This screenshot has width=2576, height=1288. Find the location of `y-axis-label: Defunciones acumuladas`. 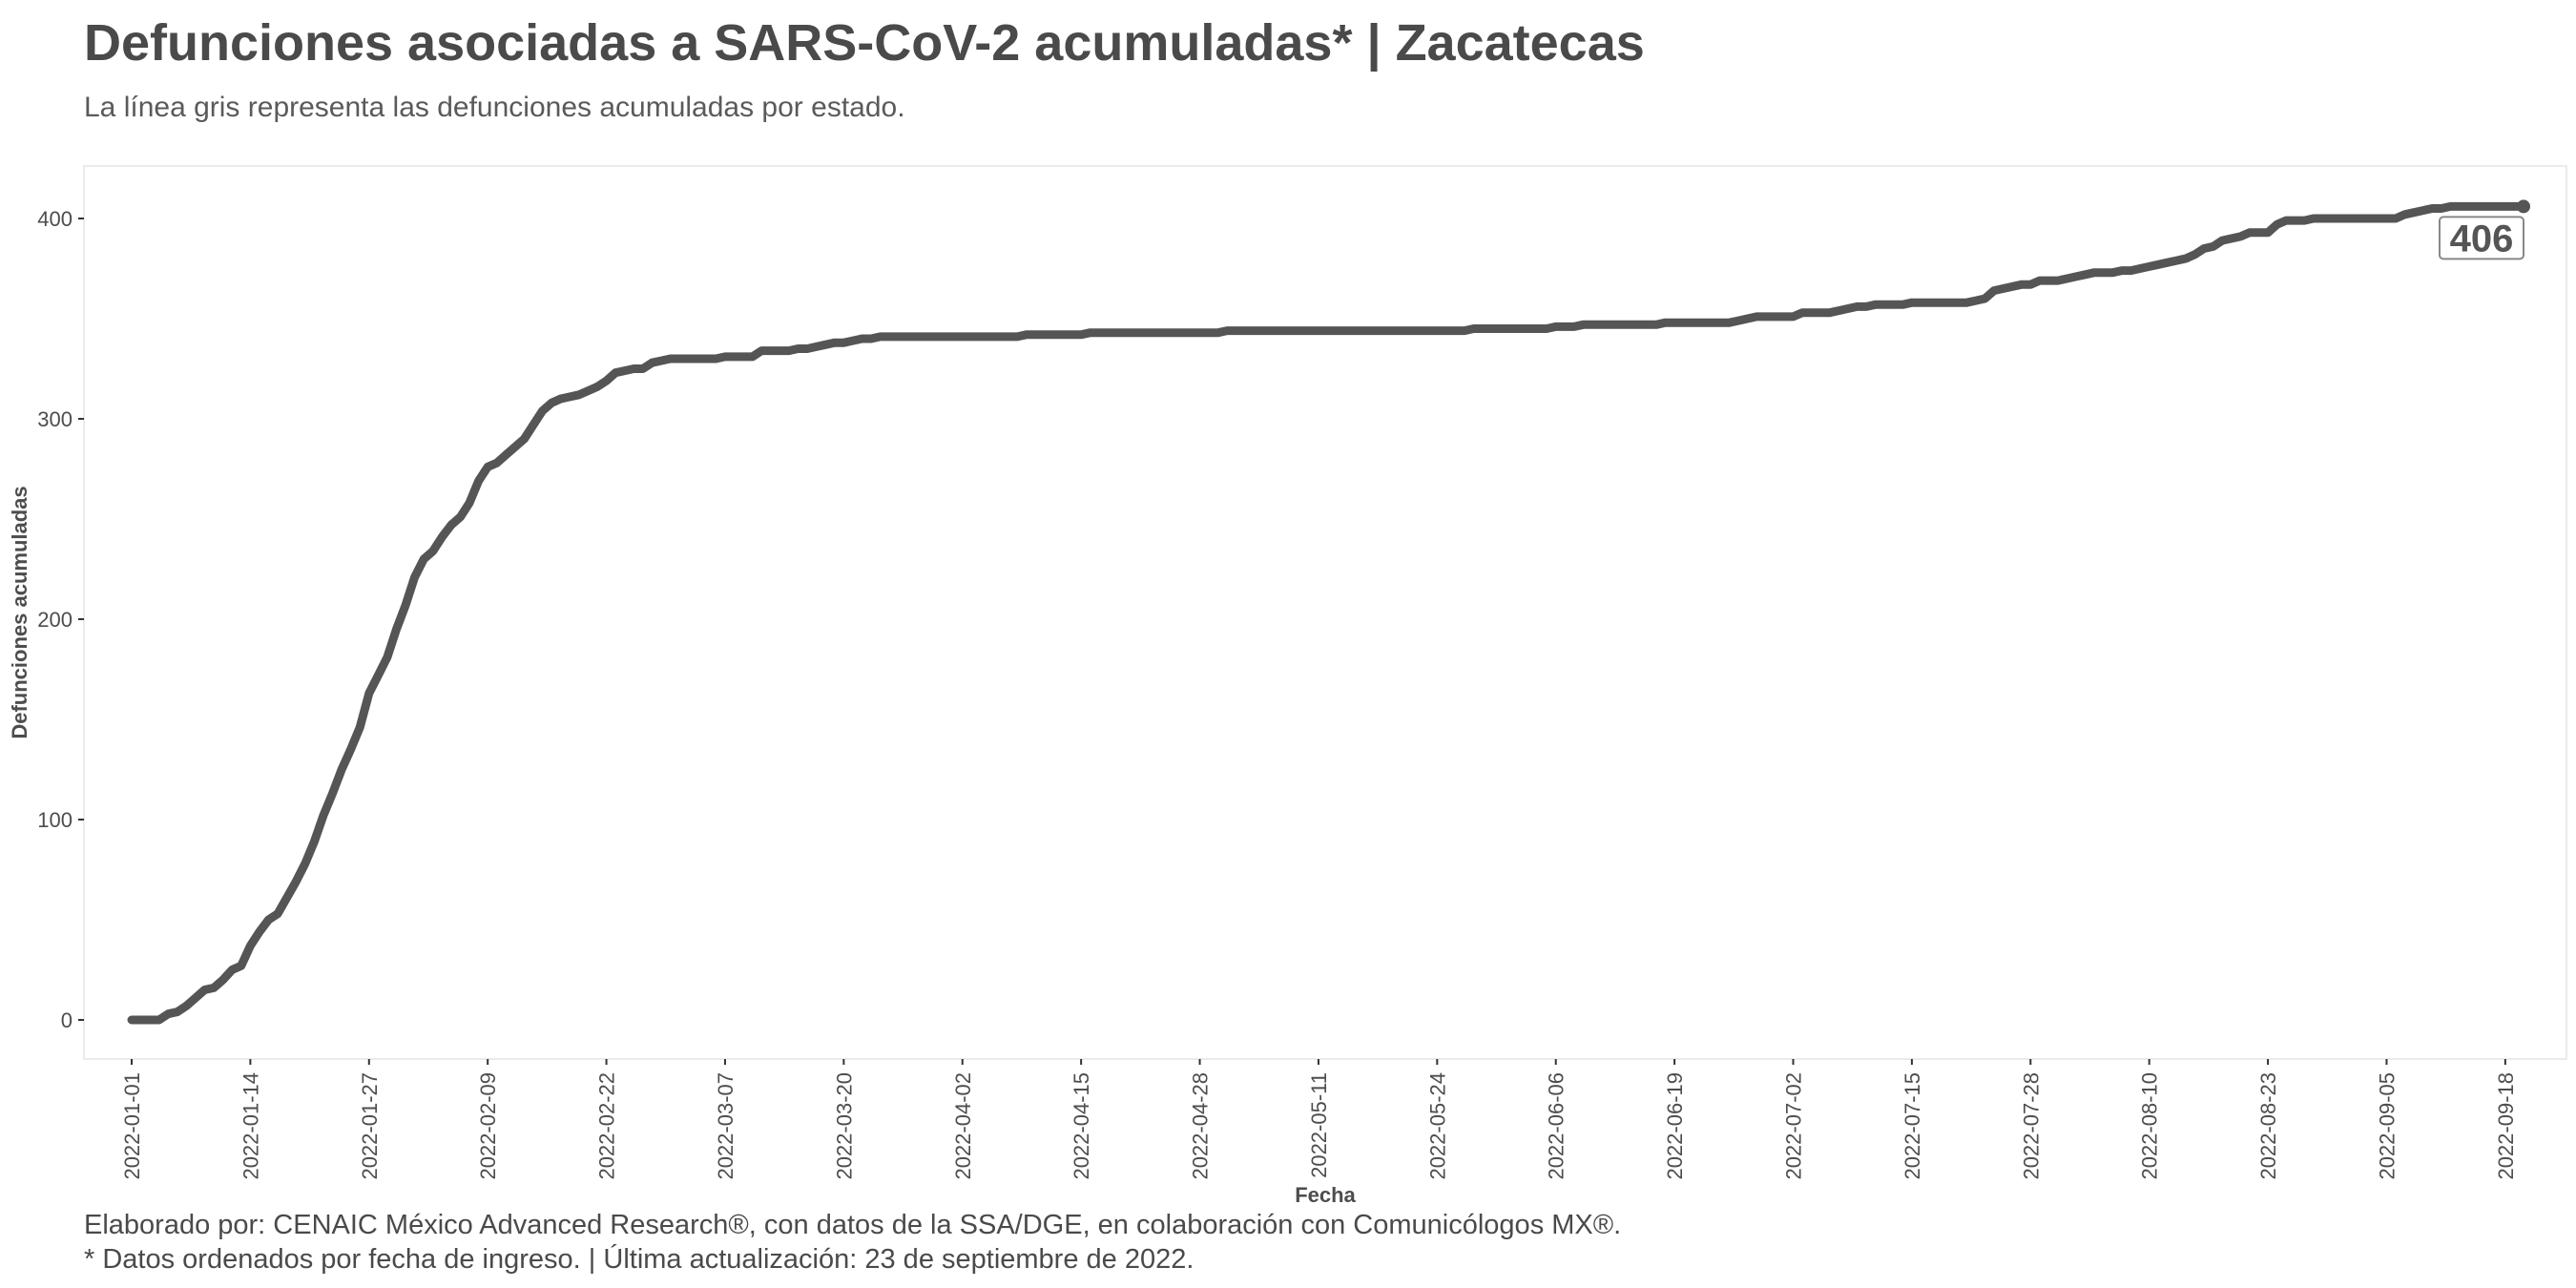

y-axis-label: Defunciones acumuladas is located at coordinates (19, 612).